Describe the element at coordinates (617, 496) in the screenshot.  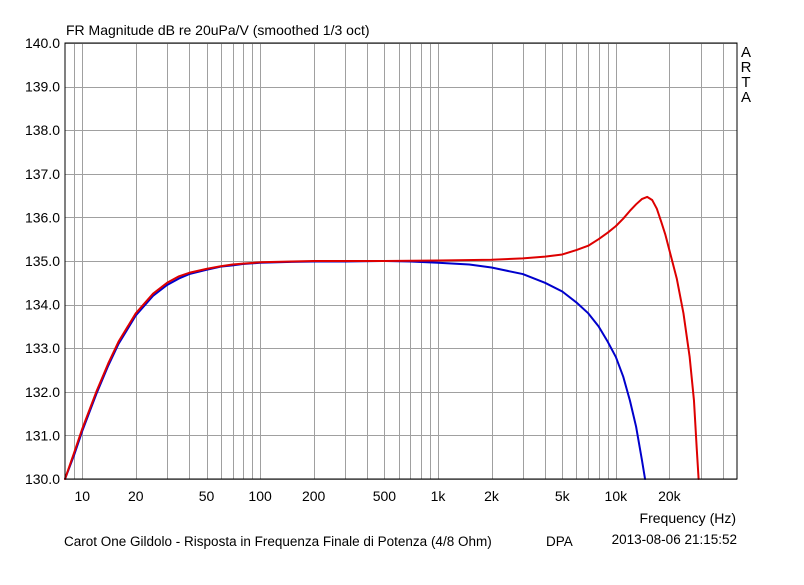
I see `x-tick-label: 10k` at that location.